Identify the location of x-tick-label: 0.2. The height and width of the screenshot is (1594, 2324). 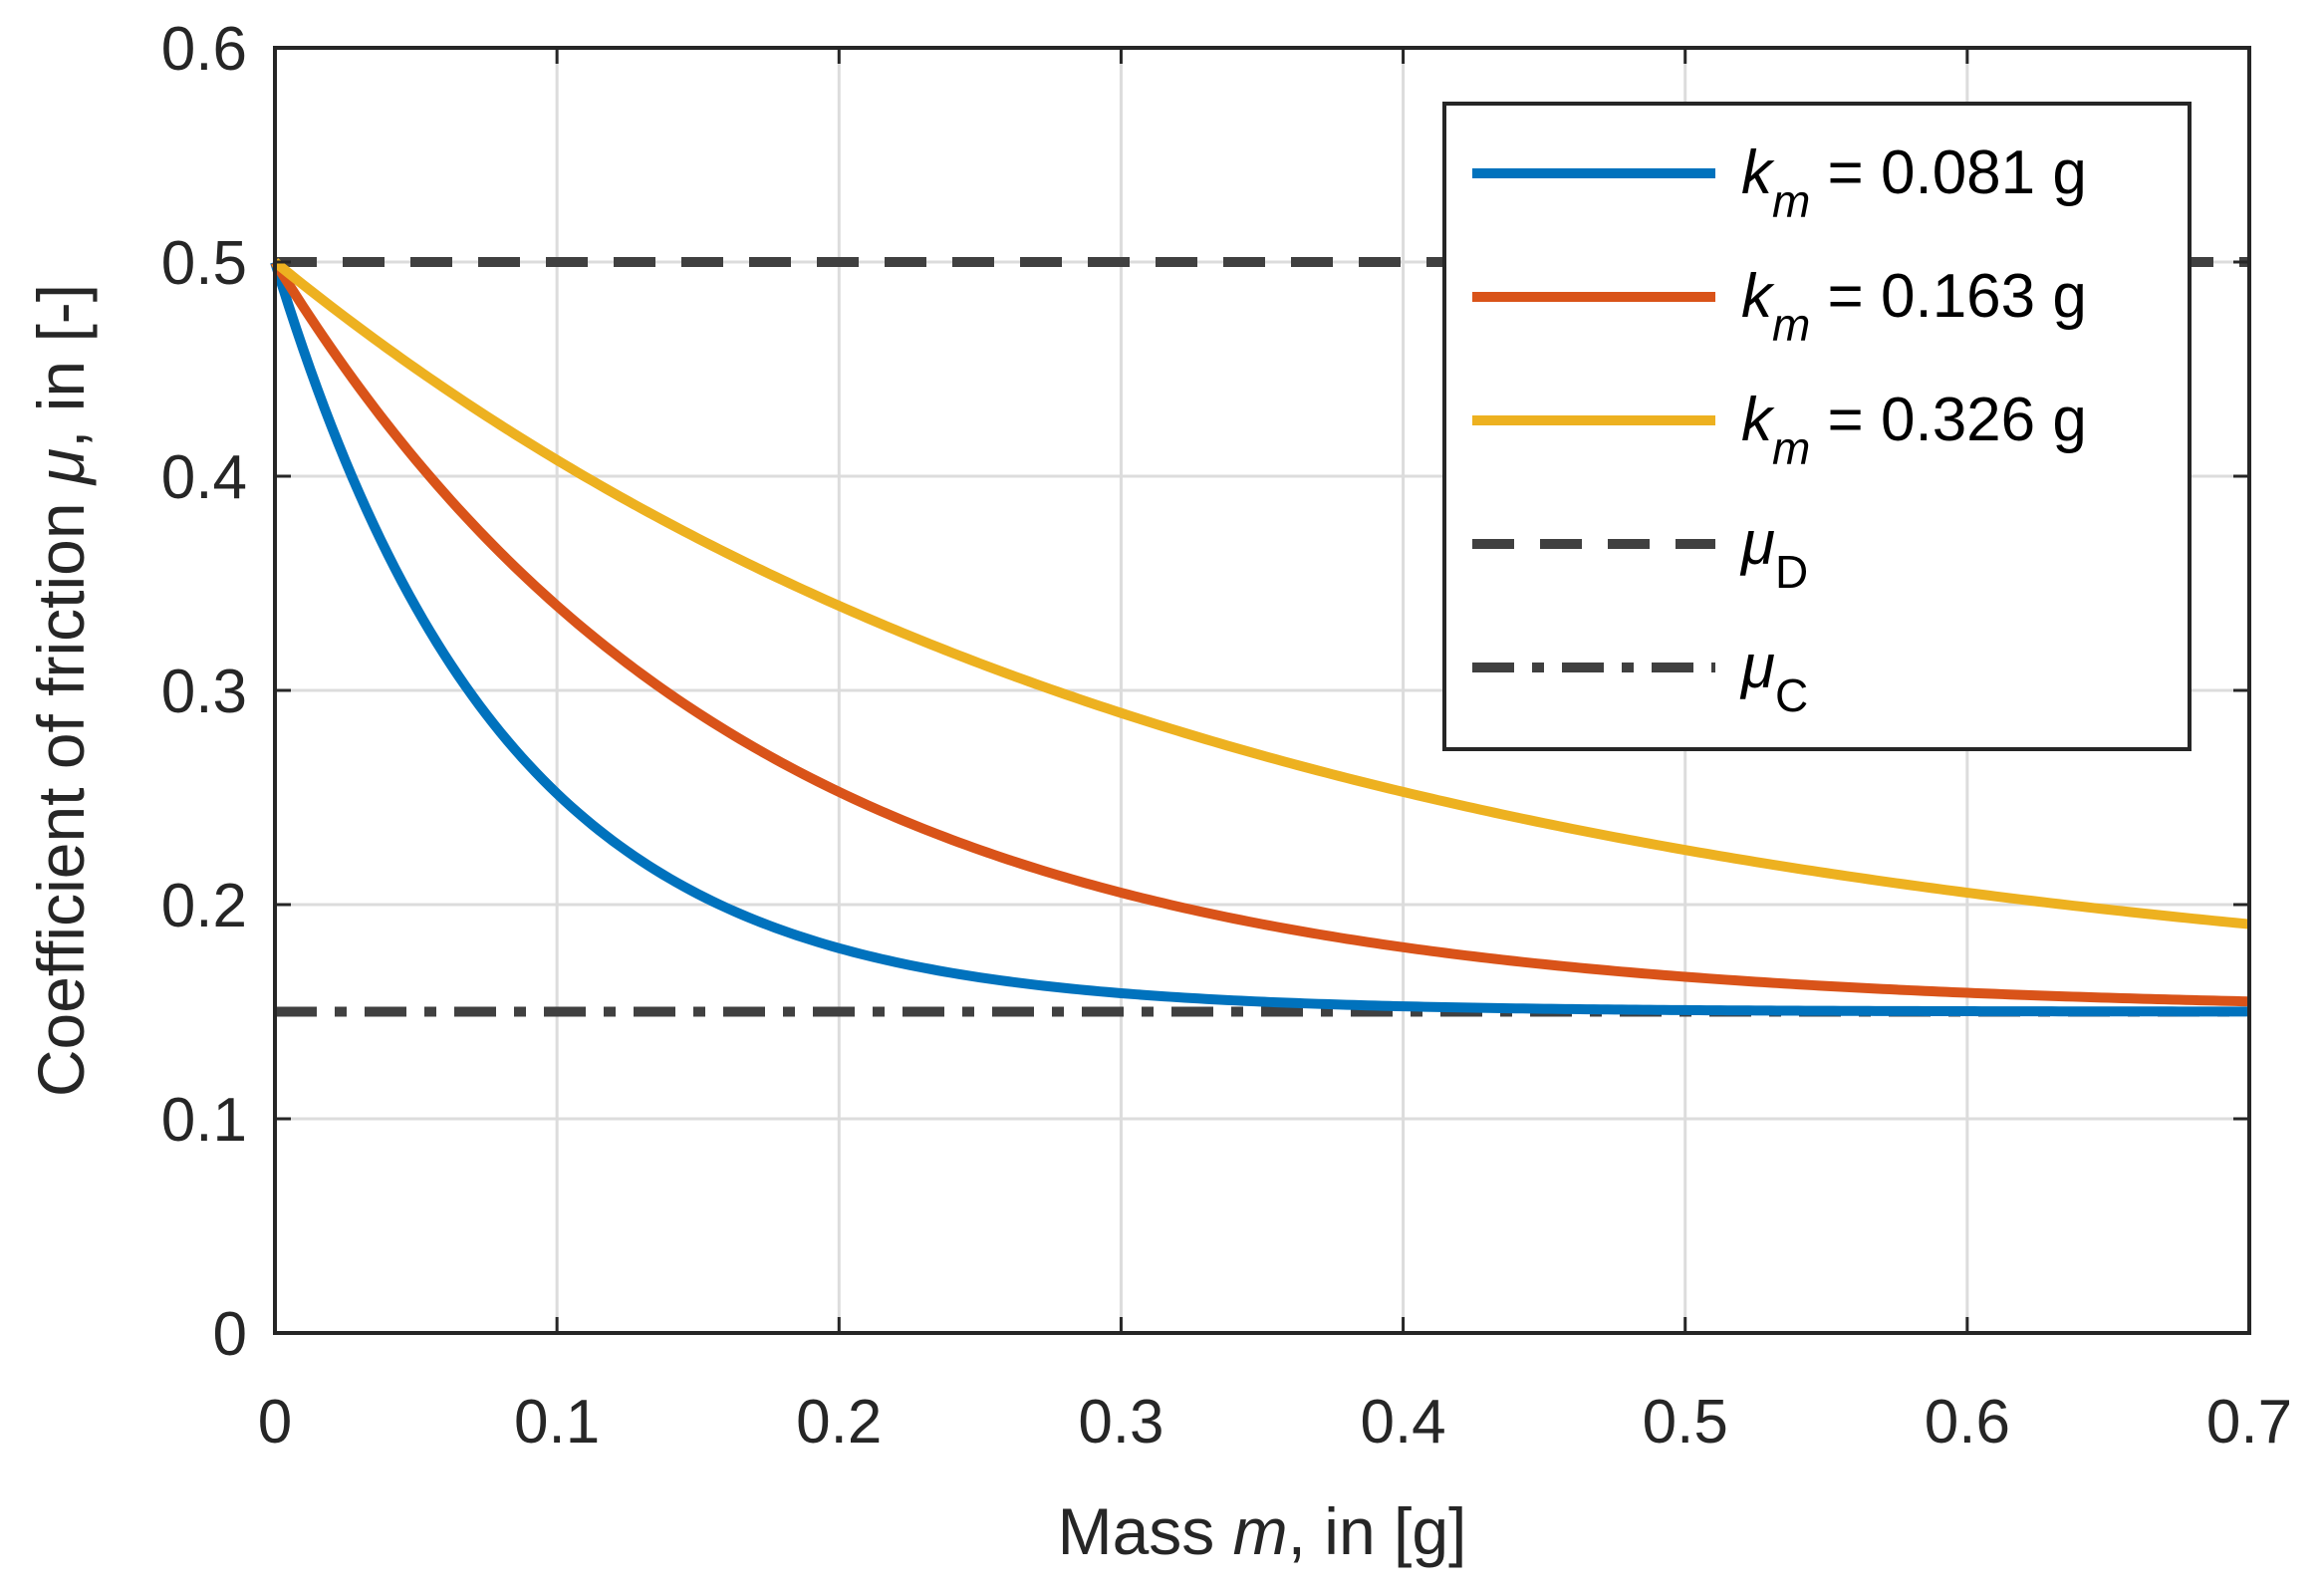
(839, 1422).